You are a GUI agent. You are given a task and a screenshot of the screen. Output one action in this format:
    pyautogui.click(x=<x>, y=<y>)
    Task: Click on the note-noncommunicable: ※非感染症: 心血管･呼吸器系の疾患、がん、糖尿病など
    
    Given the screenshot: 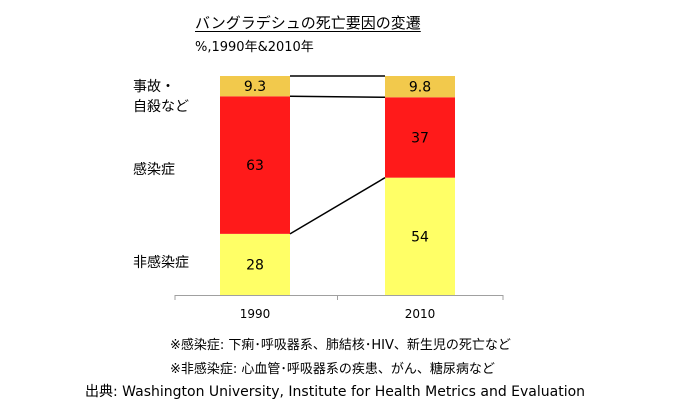 What is the action you would take?
    pyautogui.click(x=332, y=369)
    